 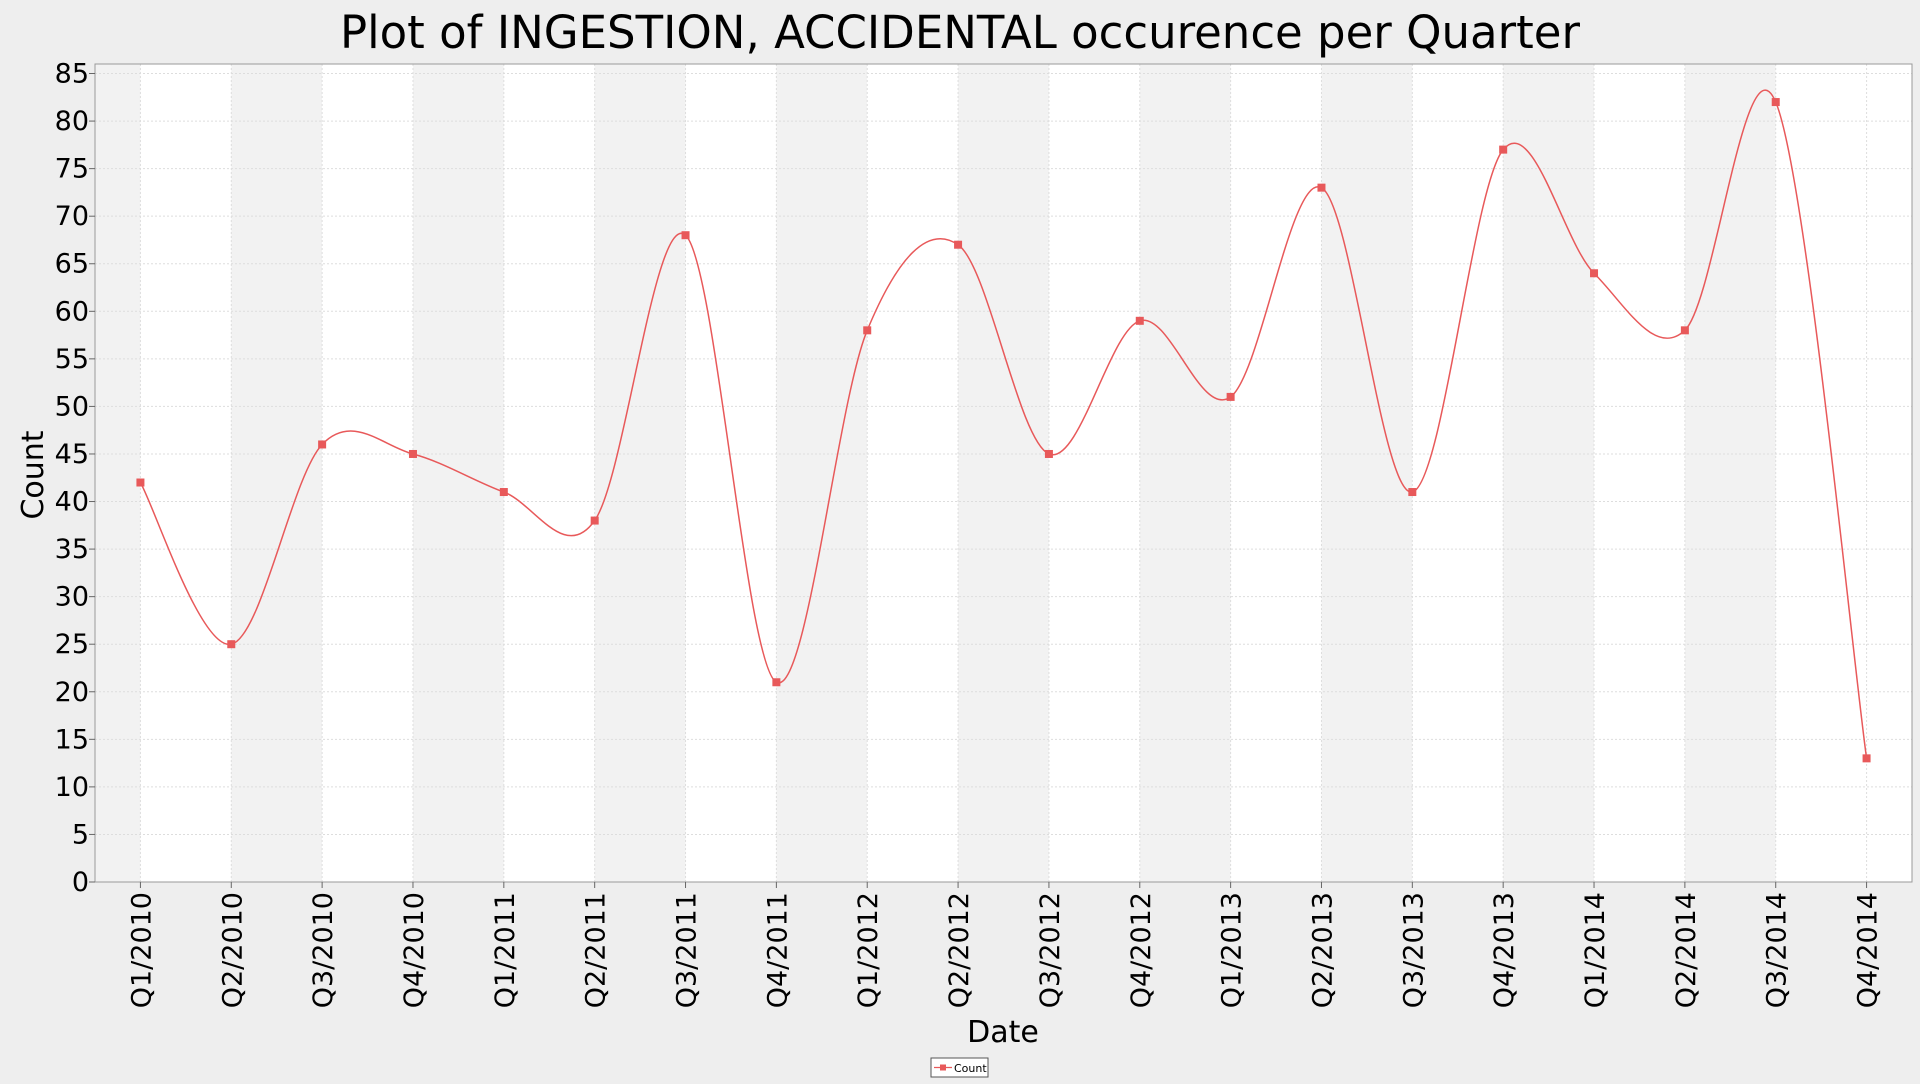 I want to click on y-tick-label: 65, so click(x=72, y=264).